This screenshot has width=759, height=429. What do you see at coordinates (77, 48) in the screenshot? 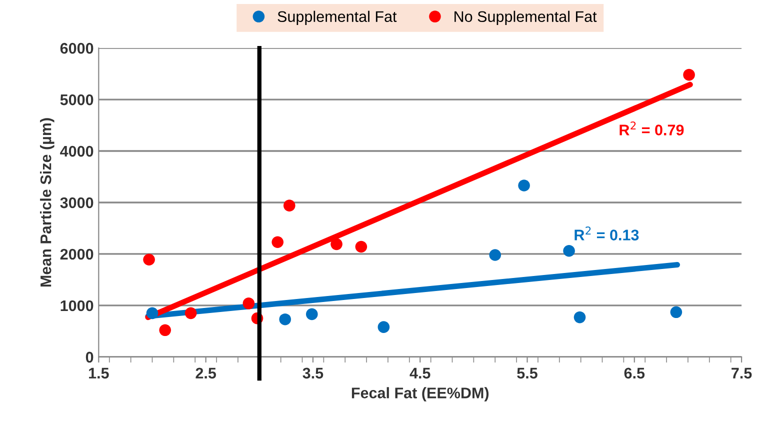
I see `y-tick-label: 6000` at bounding box center [77, 48].